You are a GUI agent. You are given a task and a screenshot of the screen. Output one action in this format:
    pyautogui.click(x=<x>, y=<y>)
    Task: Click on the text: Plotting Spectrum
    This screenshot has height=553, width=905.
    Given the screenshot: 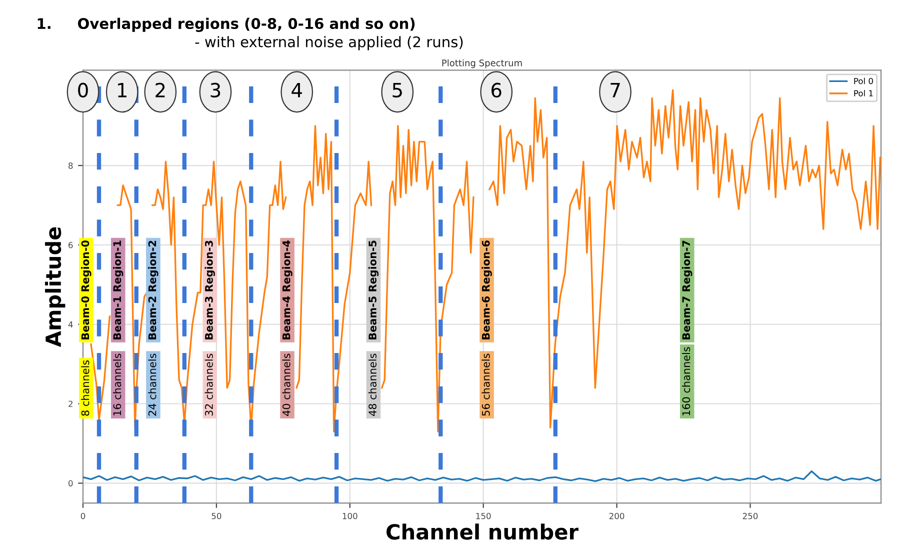 What is the action you would take?
    pyautogui.click(x=482, y=63)
    